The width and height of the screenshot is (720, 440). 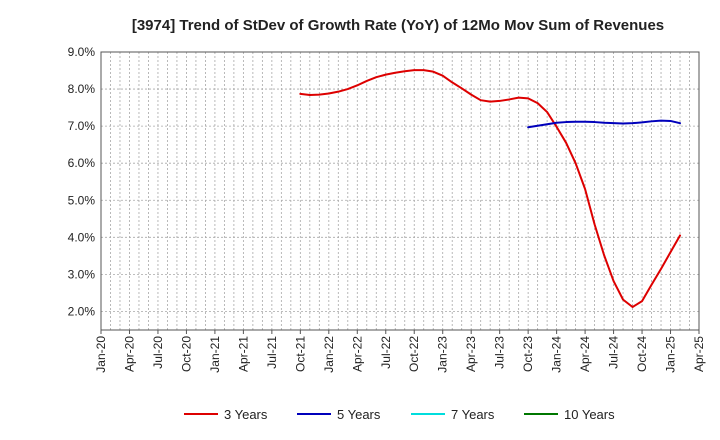 I want to click on x-tick-label: Apr-24, so click(x=585, y=354).